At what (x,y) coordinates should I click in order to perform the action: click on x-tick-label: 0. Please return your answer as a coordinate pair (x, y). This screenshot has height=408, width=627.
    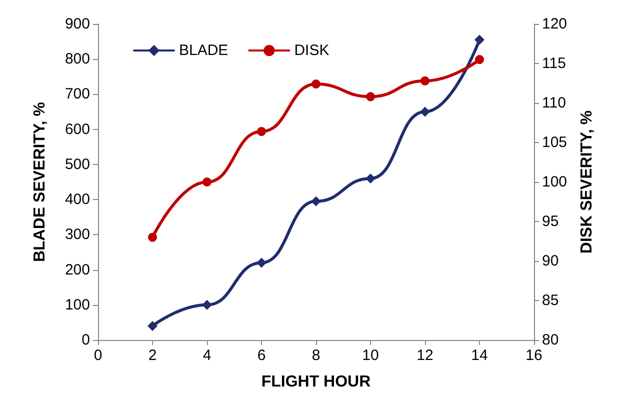
    Looking at the image, I should click on (98, 355).